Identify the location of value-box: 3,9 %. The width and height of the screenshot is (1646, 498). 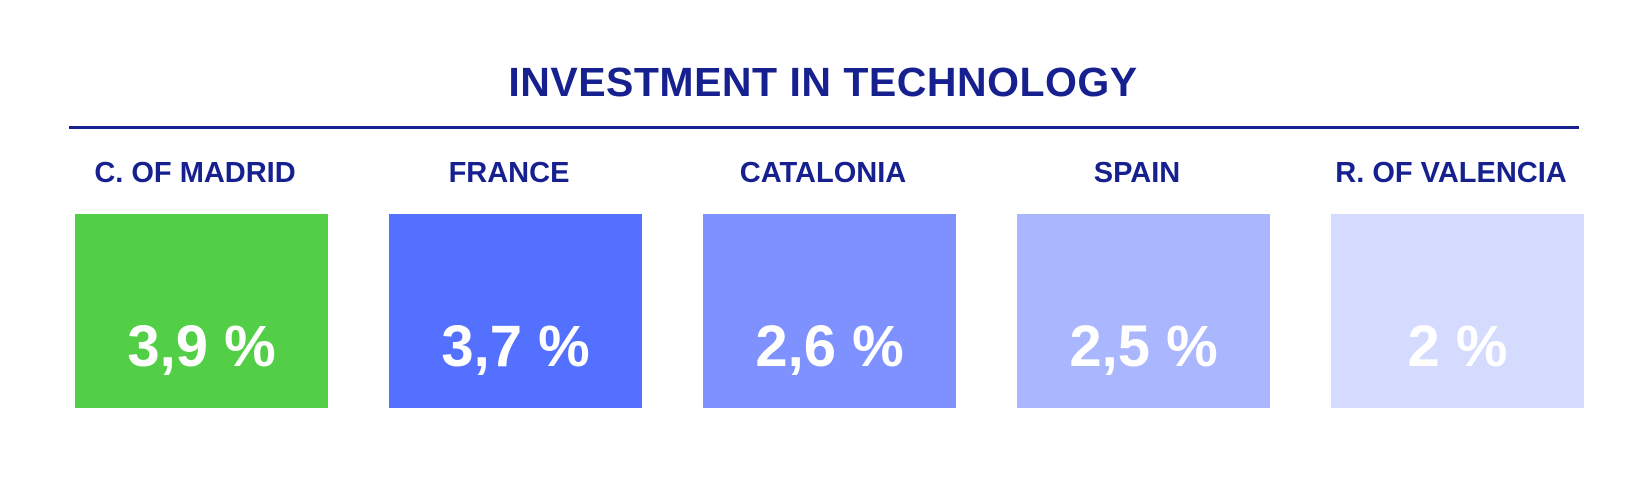
(201, 311).